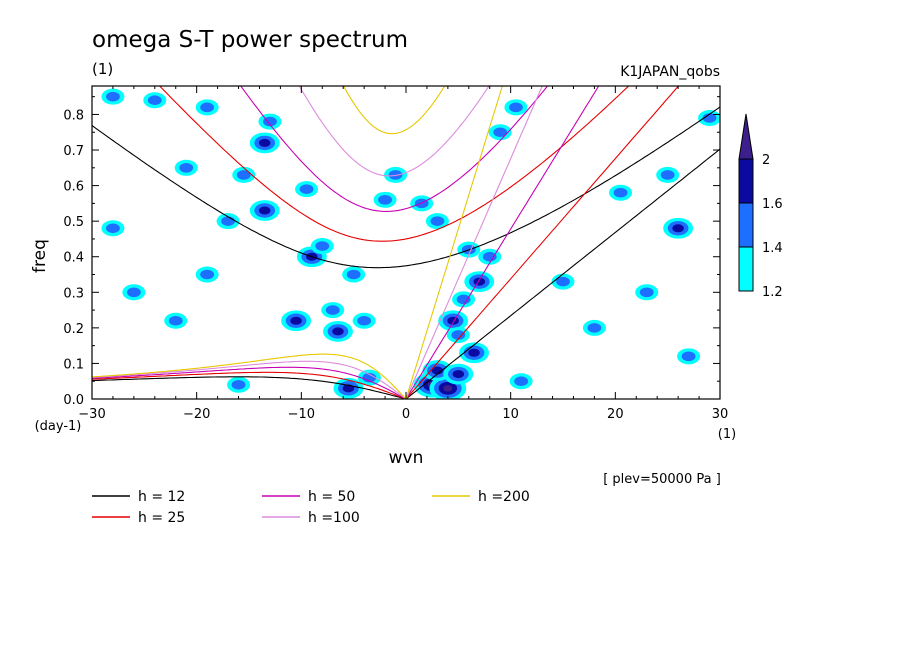  What do you see at coordinates (73, 293) in the screenshot?
I see `y-tick-label: 0.3` at bounding box center [73, 293].